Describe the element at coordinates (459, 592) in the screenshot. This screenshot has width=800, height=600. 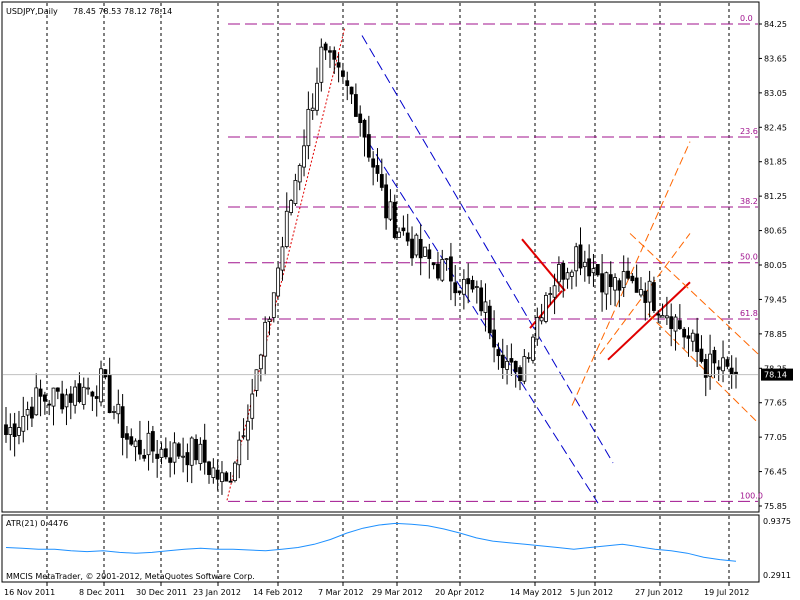
I see `time-tick-label: 20 Apr 2012` at that location.